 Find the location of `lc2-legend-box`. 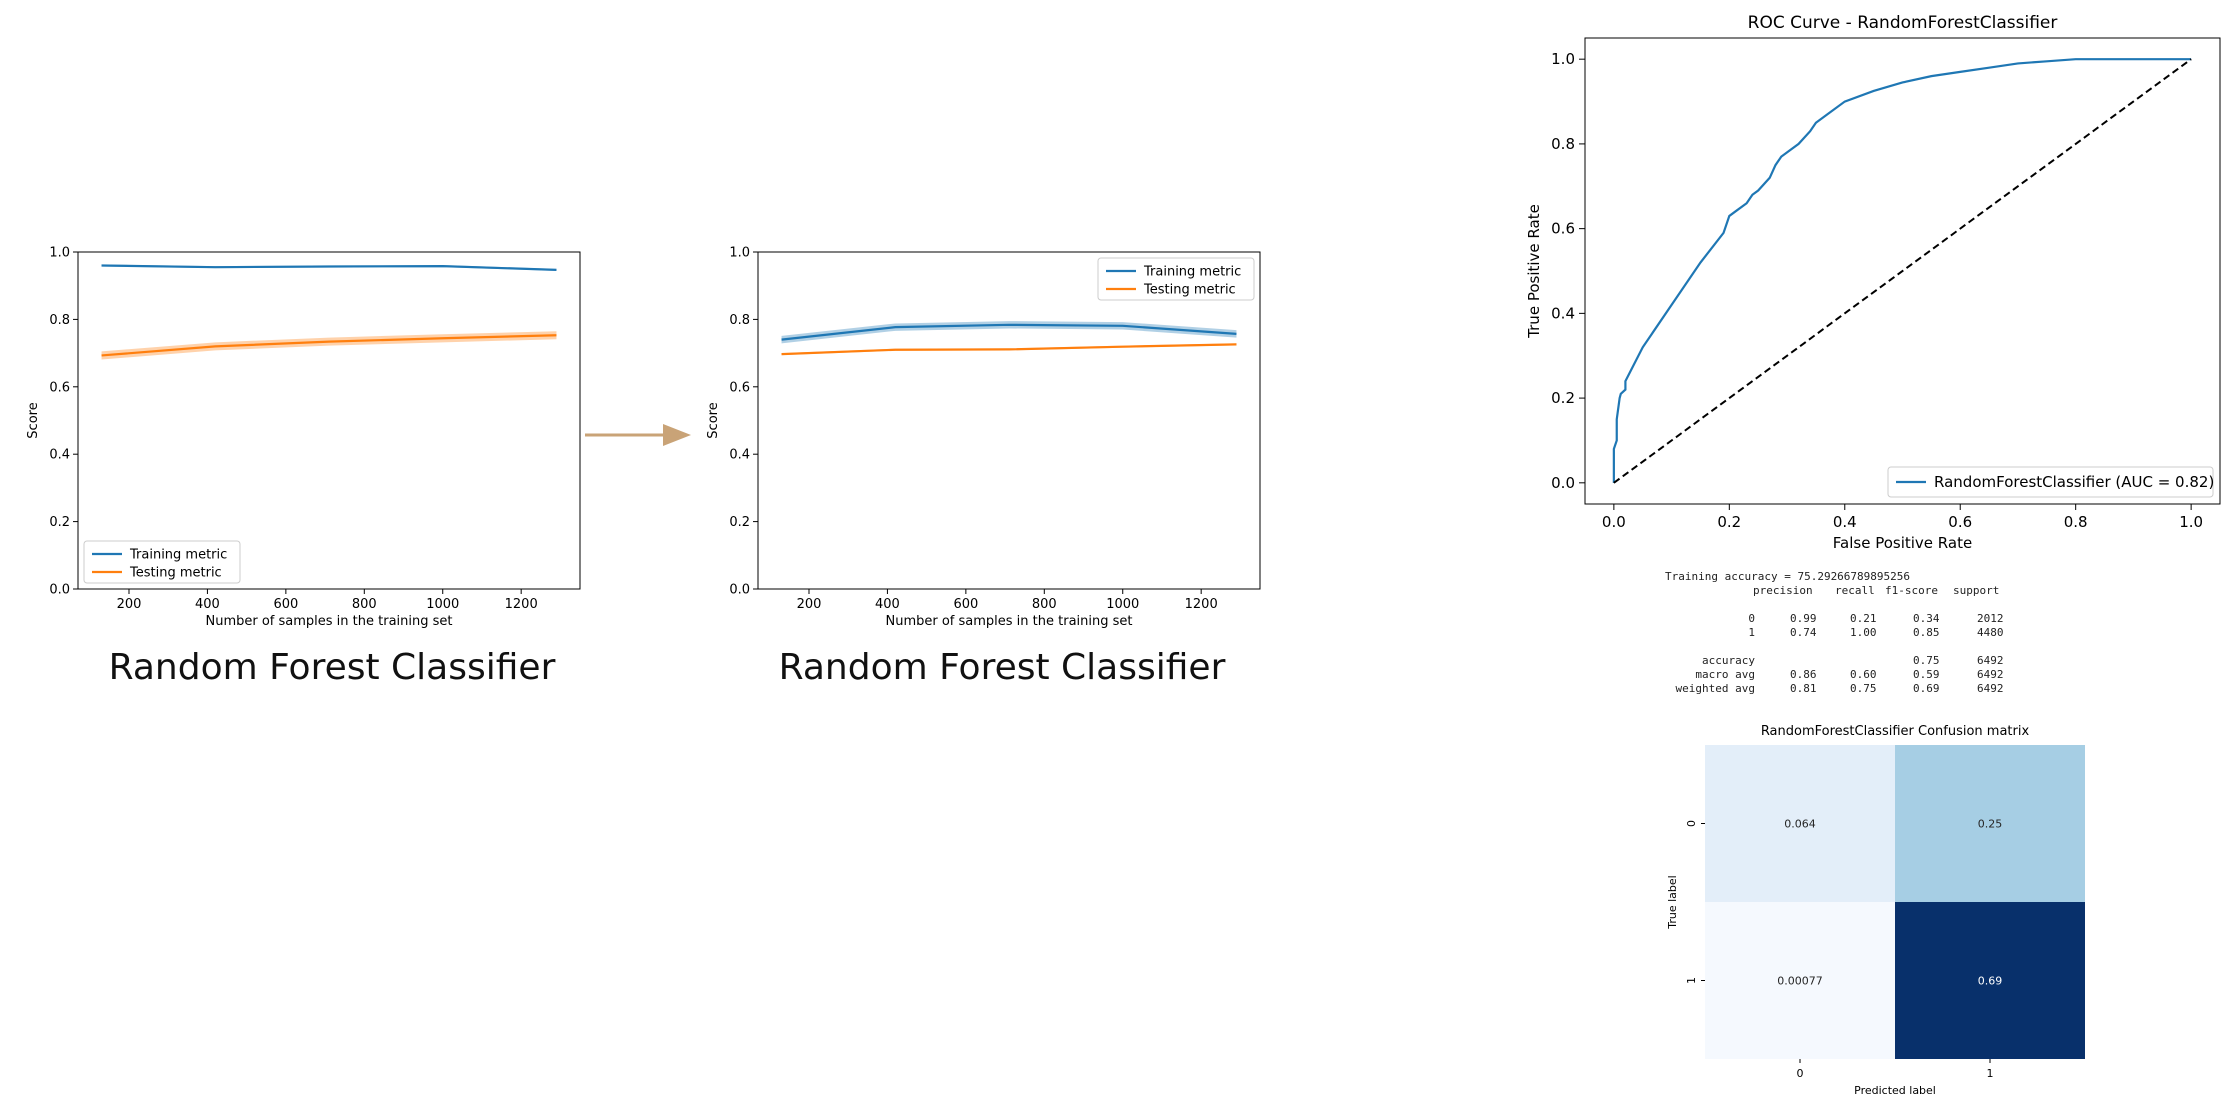

lc2-legend-box is located at coordinates (1176, 279).